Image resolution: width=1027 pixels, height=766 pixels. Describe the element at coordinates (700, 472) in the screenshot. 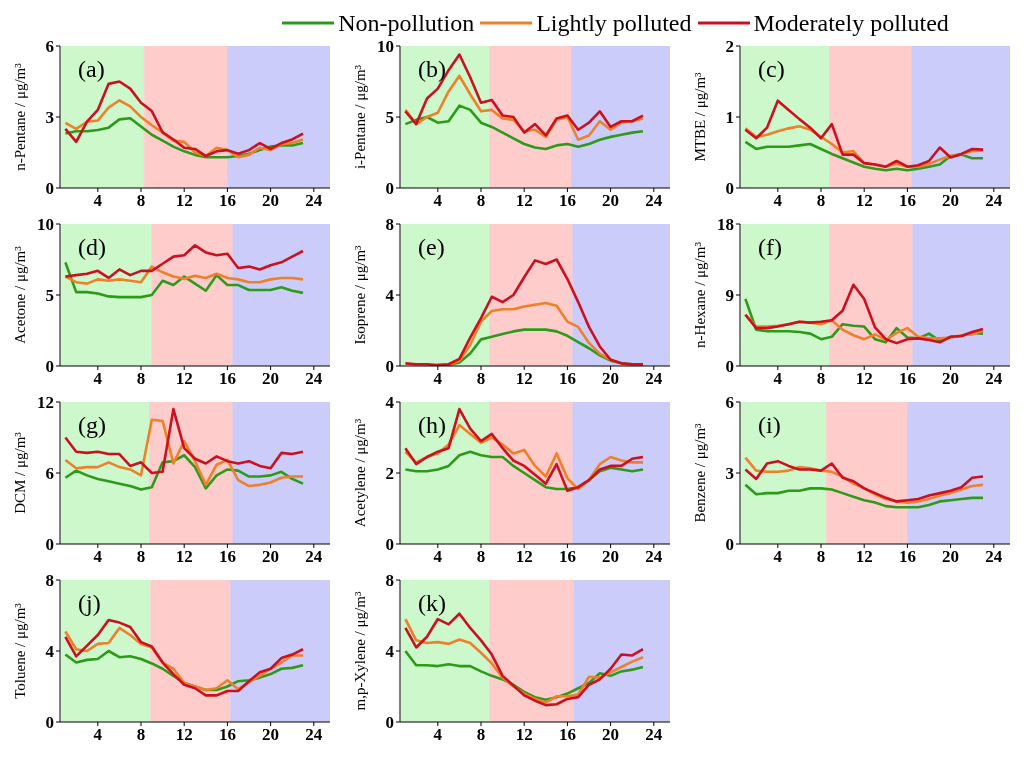

I see `y-axis-title: Benzene / μg/m³` at that location.